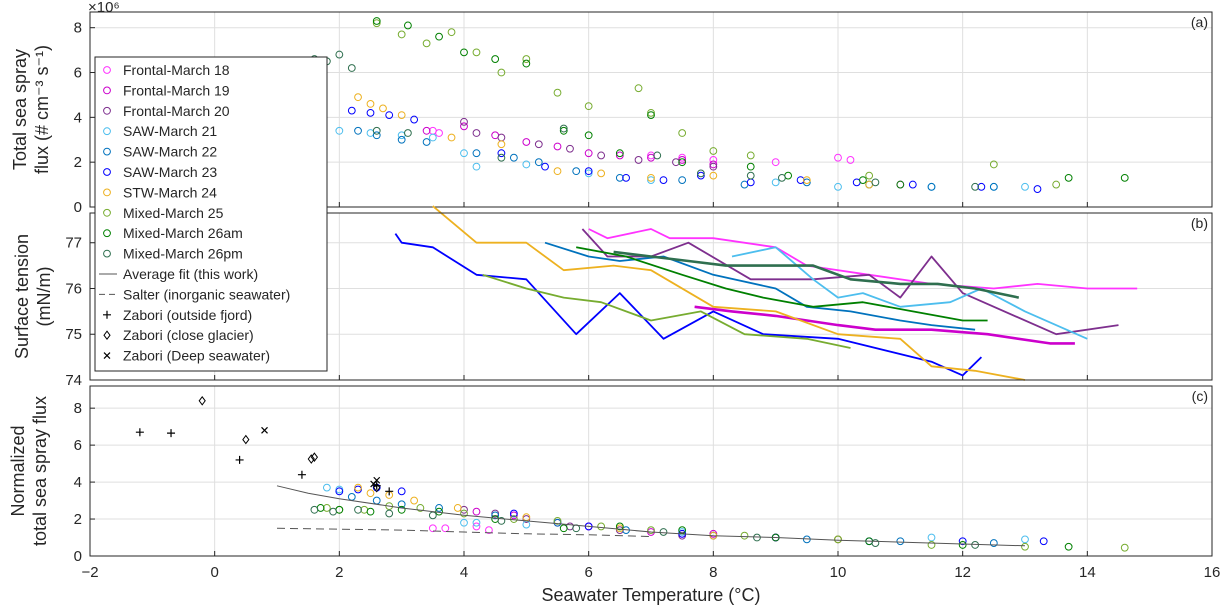 The height and width of the screenshot is (606, 1225). What do you see at coordinates (1212, 572) in the screenshot?
I see `x-tick-label: 16` at bounding box center [1212, 572].